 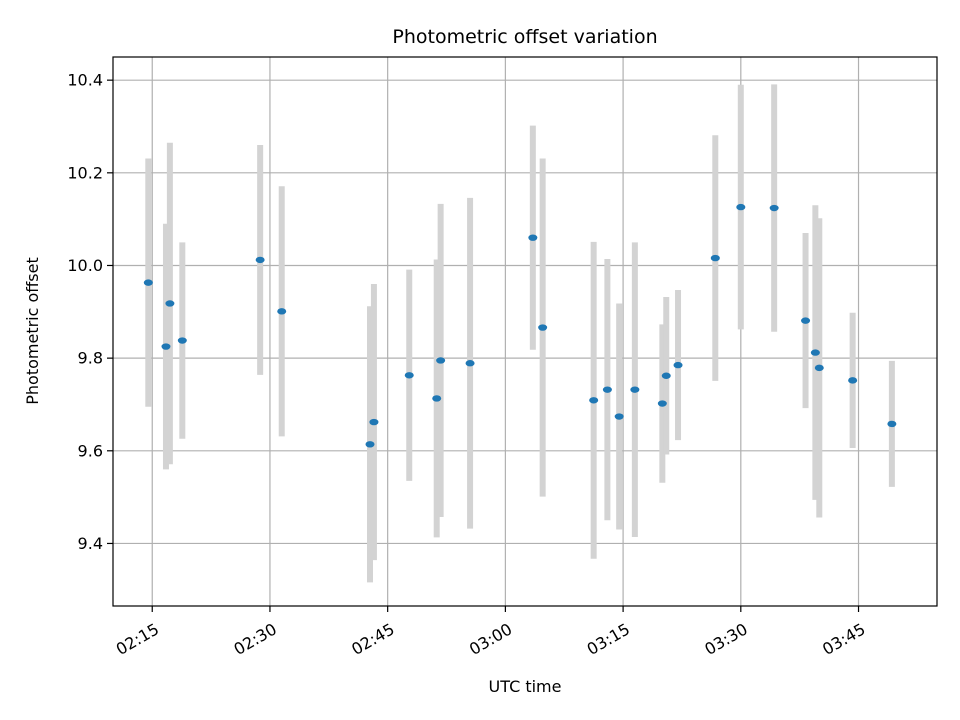 I want to click on y-axis-ticks: 9.4 9.6 9.8 10.0 10.2 10.4, so click(x=90, y=312).